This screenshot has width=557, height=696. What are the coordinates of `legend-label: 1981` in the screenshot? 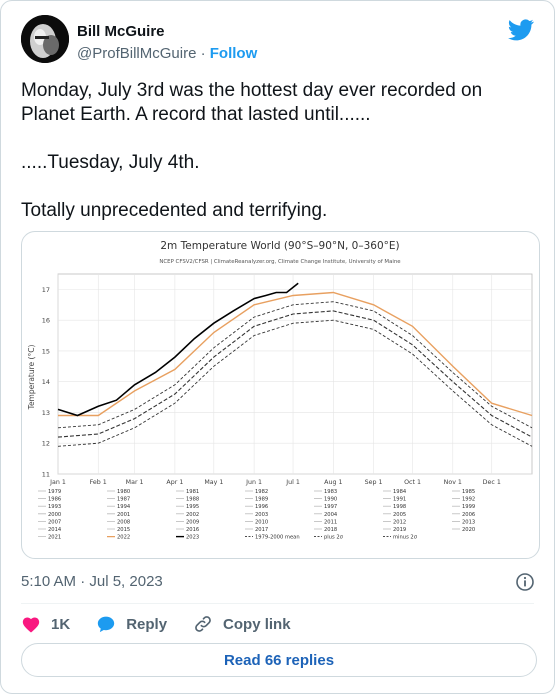 It's located at (192, 492).